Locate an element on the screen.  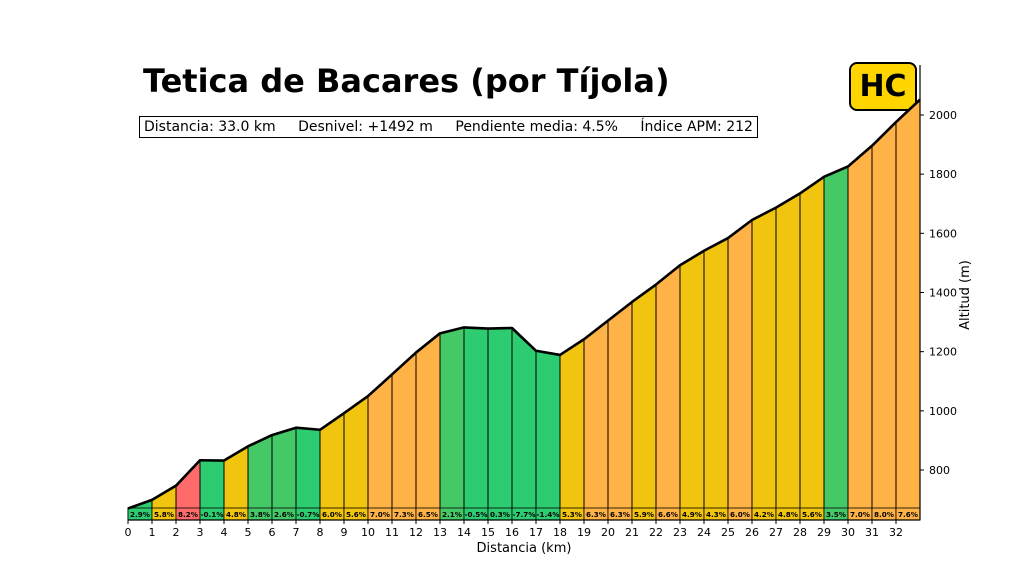
x-tick-label: 3 is located at coordinates (200, 532).